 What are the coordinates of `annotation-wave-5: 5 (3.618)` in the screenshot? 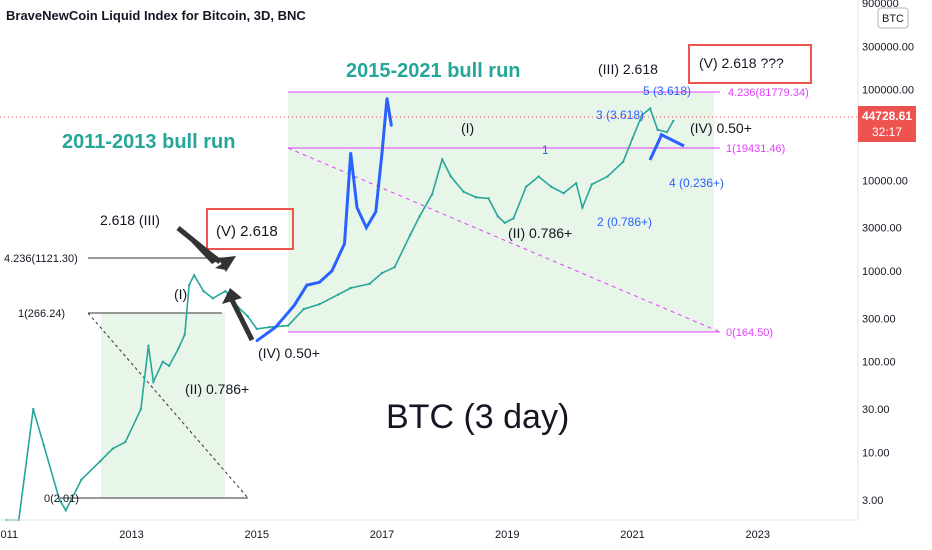 It's located at (667, 91).